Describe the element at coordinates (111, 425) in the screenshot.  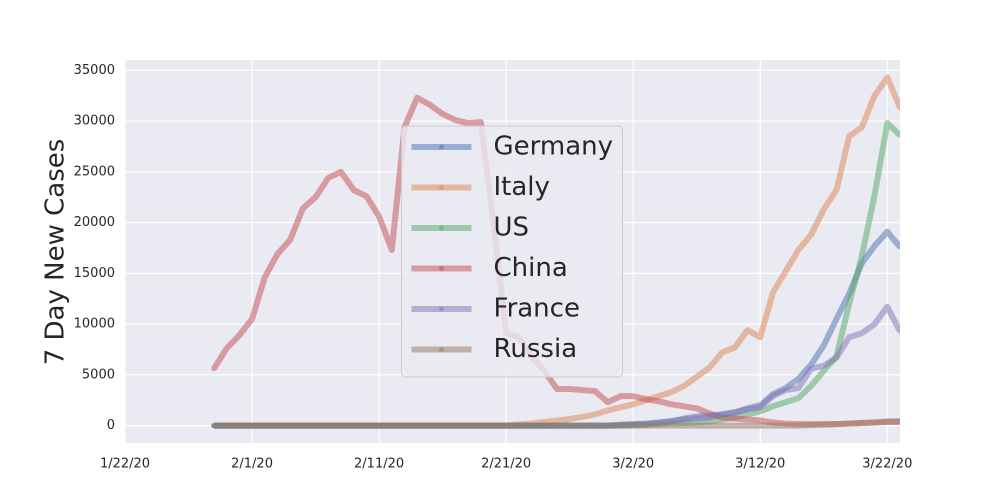
I see `y-tick-label: 0` at that location.